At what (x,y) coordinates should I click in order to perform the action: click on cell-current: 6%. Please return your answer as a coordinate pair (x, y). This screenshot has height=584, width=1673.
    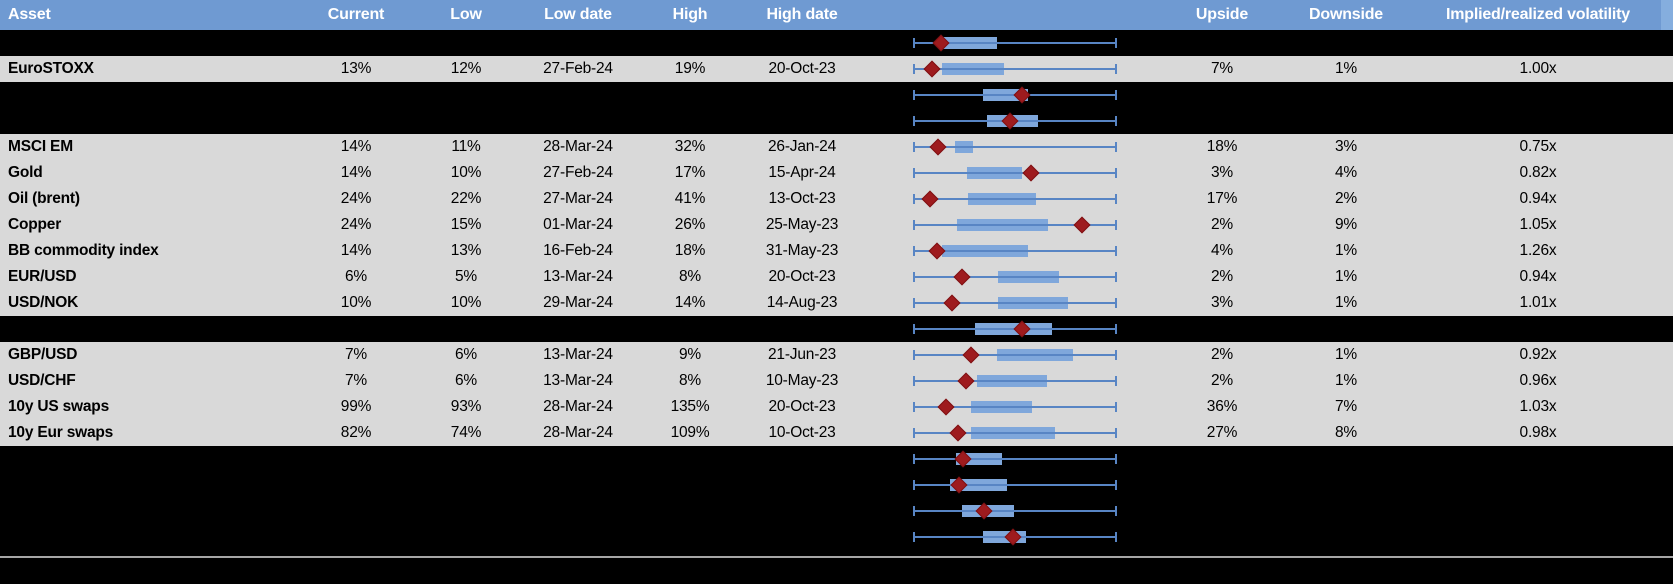
    Looking at the image, I should click on (355, 276).